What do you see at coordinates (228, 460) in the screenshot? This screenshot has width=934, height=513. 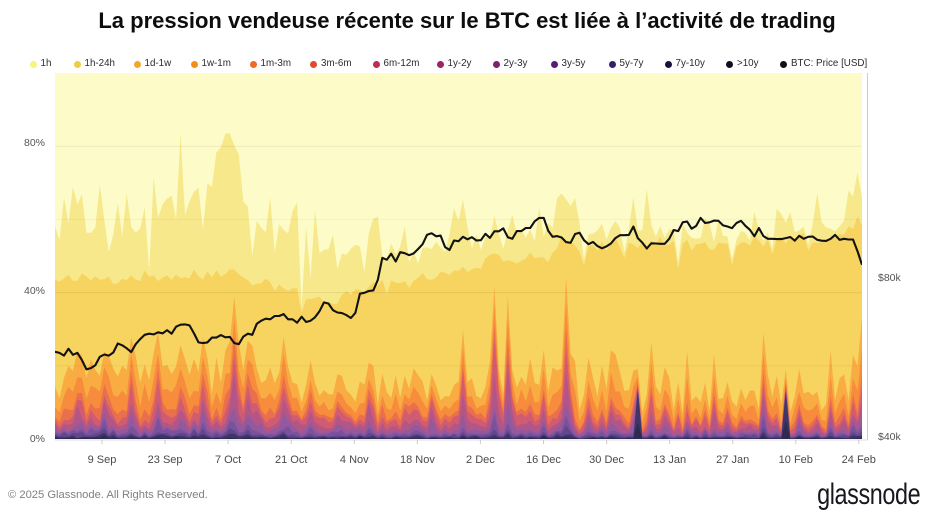 I see `svg-text: 7 Oct` at bounding box center [228, 460].